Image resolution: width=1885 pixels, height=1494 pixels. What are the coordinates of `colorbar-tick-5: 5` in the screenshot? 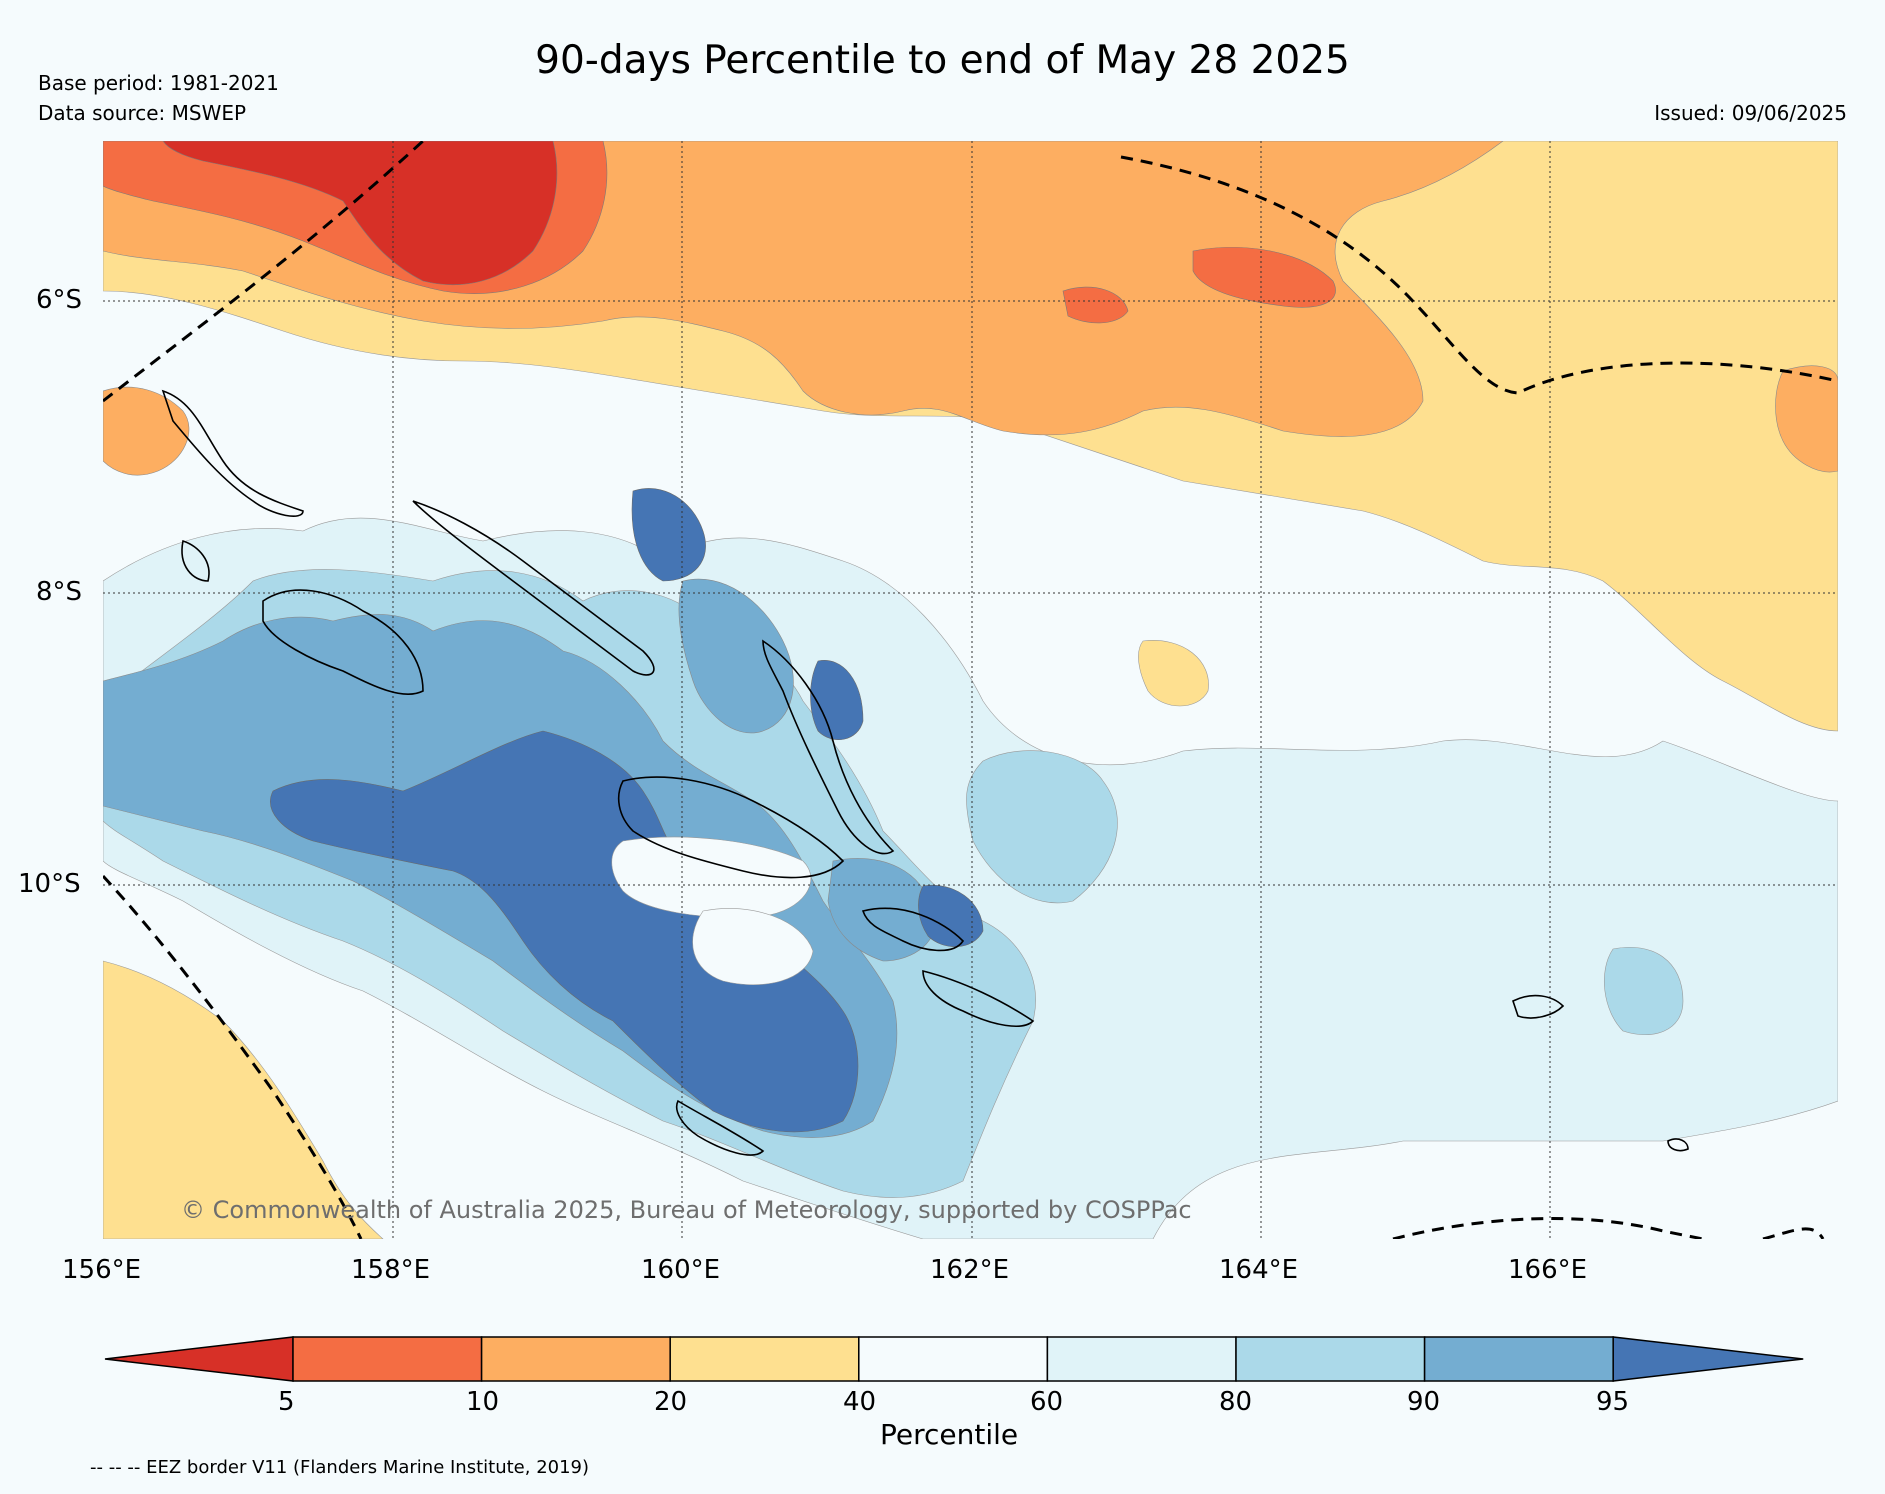 It's located at (286, 1402).